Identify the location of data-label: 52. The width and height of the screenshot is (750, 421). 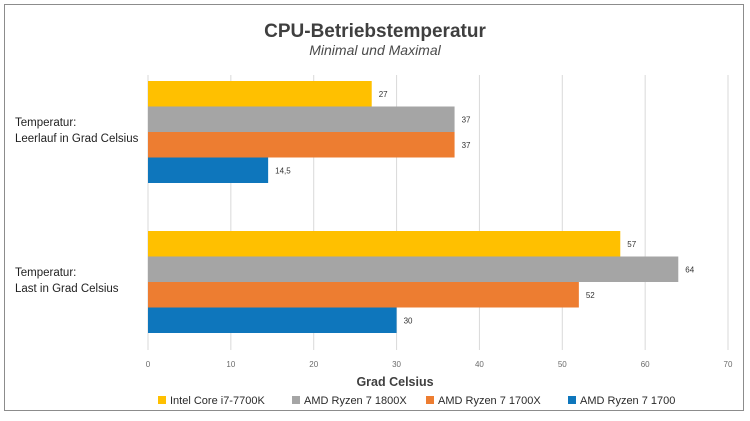
(590, 295).